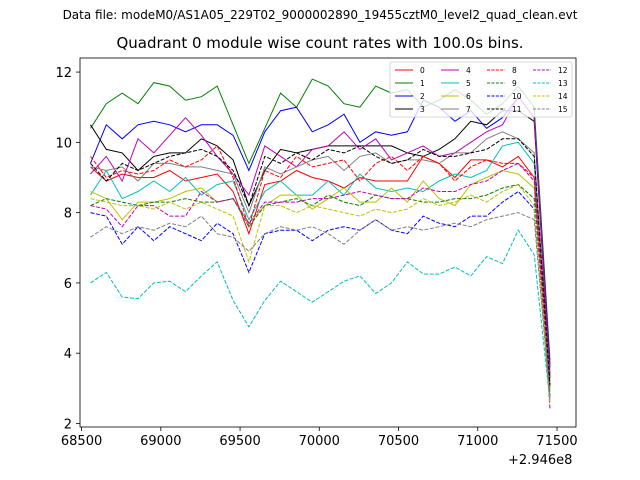 Image resolution: width=640 pixels, height=480 pixels. What do you see at coordinates (63, 143) in the screenshot?
I see `y-tick-label: 10` at bounding box center [63, 143].